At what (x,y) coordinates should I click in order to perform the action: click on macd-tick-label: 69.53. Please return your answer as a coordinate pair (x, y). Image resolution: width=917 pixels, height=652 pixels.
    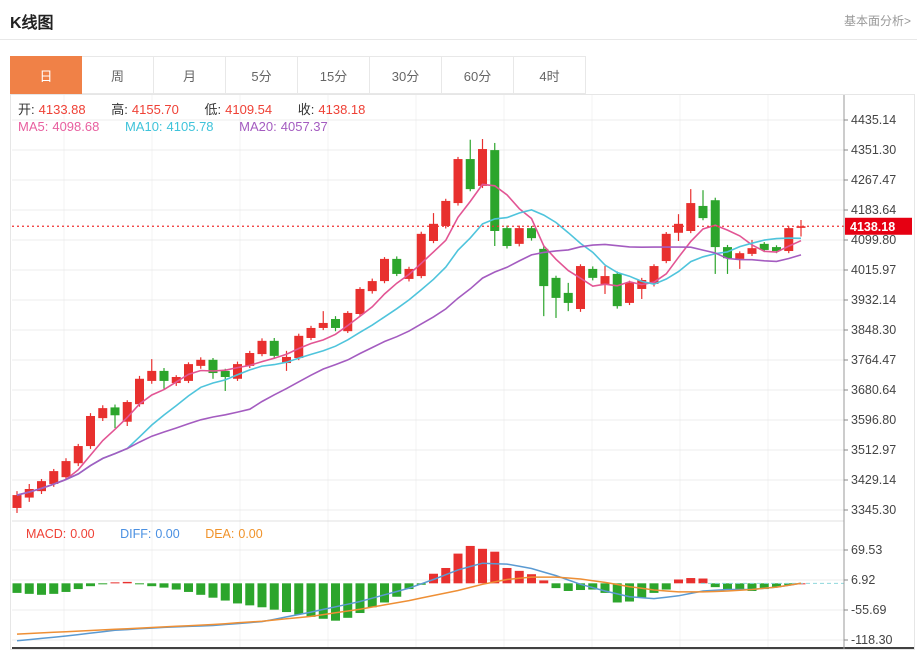
    Looking at the image, I should click on (866, 550).